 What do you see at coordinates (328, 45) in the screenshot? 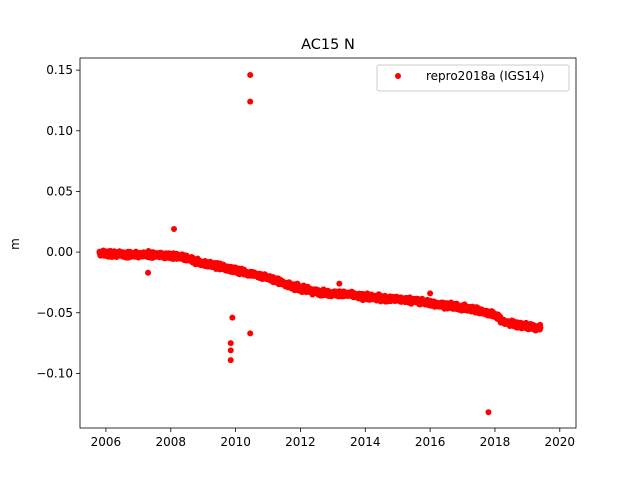
I see `chart-title: AC15 N` at bounding box center [328, 45].